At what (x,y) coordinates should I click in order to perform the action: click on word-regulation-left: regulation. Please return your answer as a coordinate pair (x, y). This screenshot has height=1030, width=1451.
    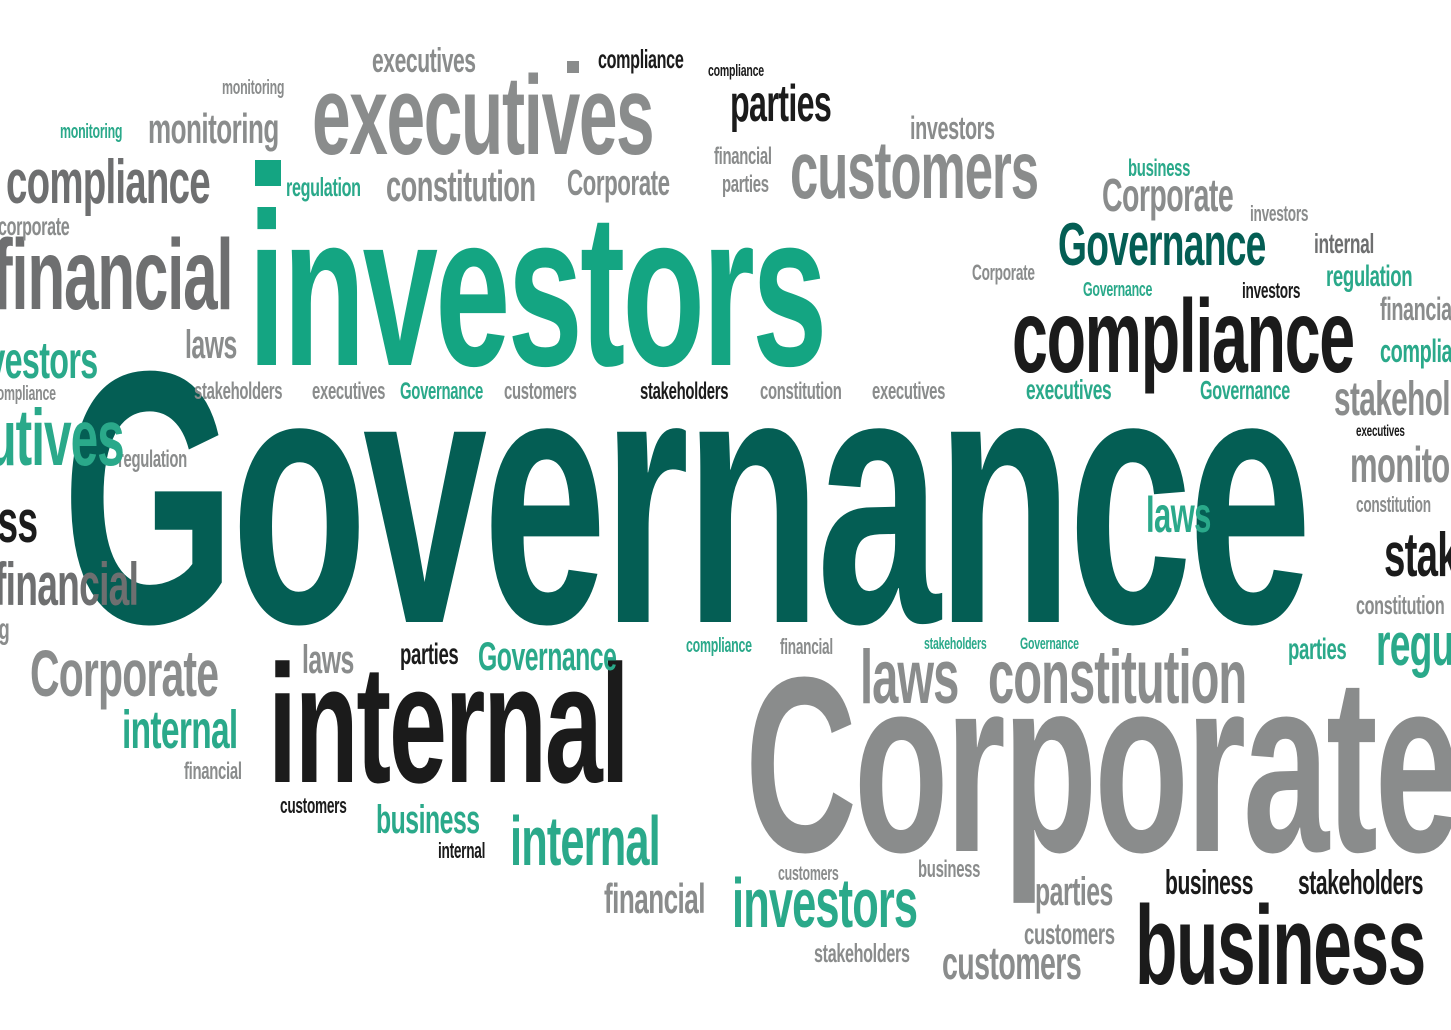
    Looking at the image, I should click on (152, 459).